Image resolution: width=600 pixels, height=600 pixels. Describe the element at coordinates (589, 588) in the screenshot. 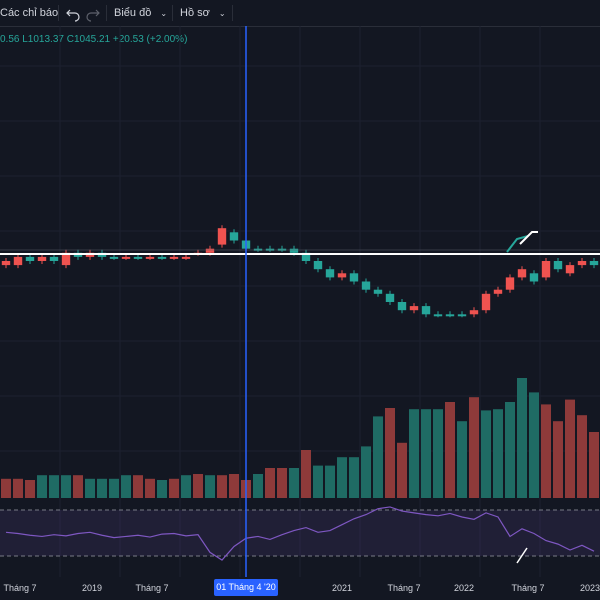

I see `time-axis-label: 2023` at that location.